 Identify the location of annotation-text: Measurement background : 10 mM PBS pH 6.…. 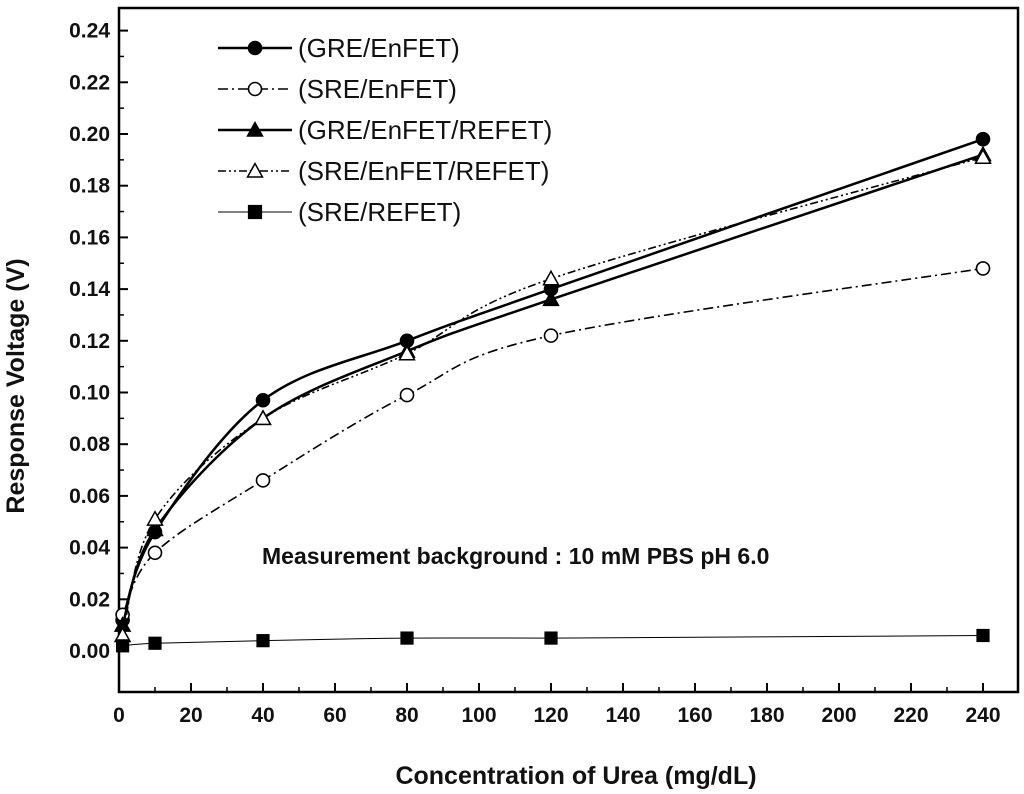
(515, 556).